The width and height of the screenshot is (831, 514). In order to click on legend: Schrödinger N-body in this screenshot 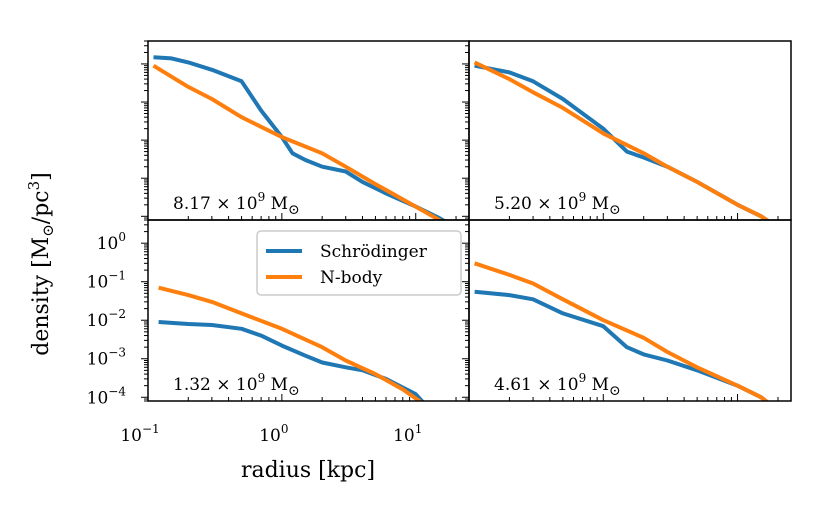, I will do `click(359, 263)`.